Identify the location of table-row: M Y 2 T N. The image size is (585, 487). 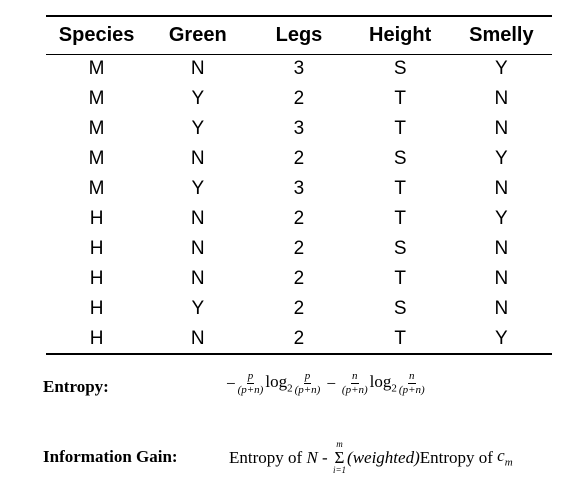
(299, 99).